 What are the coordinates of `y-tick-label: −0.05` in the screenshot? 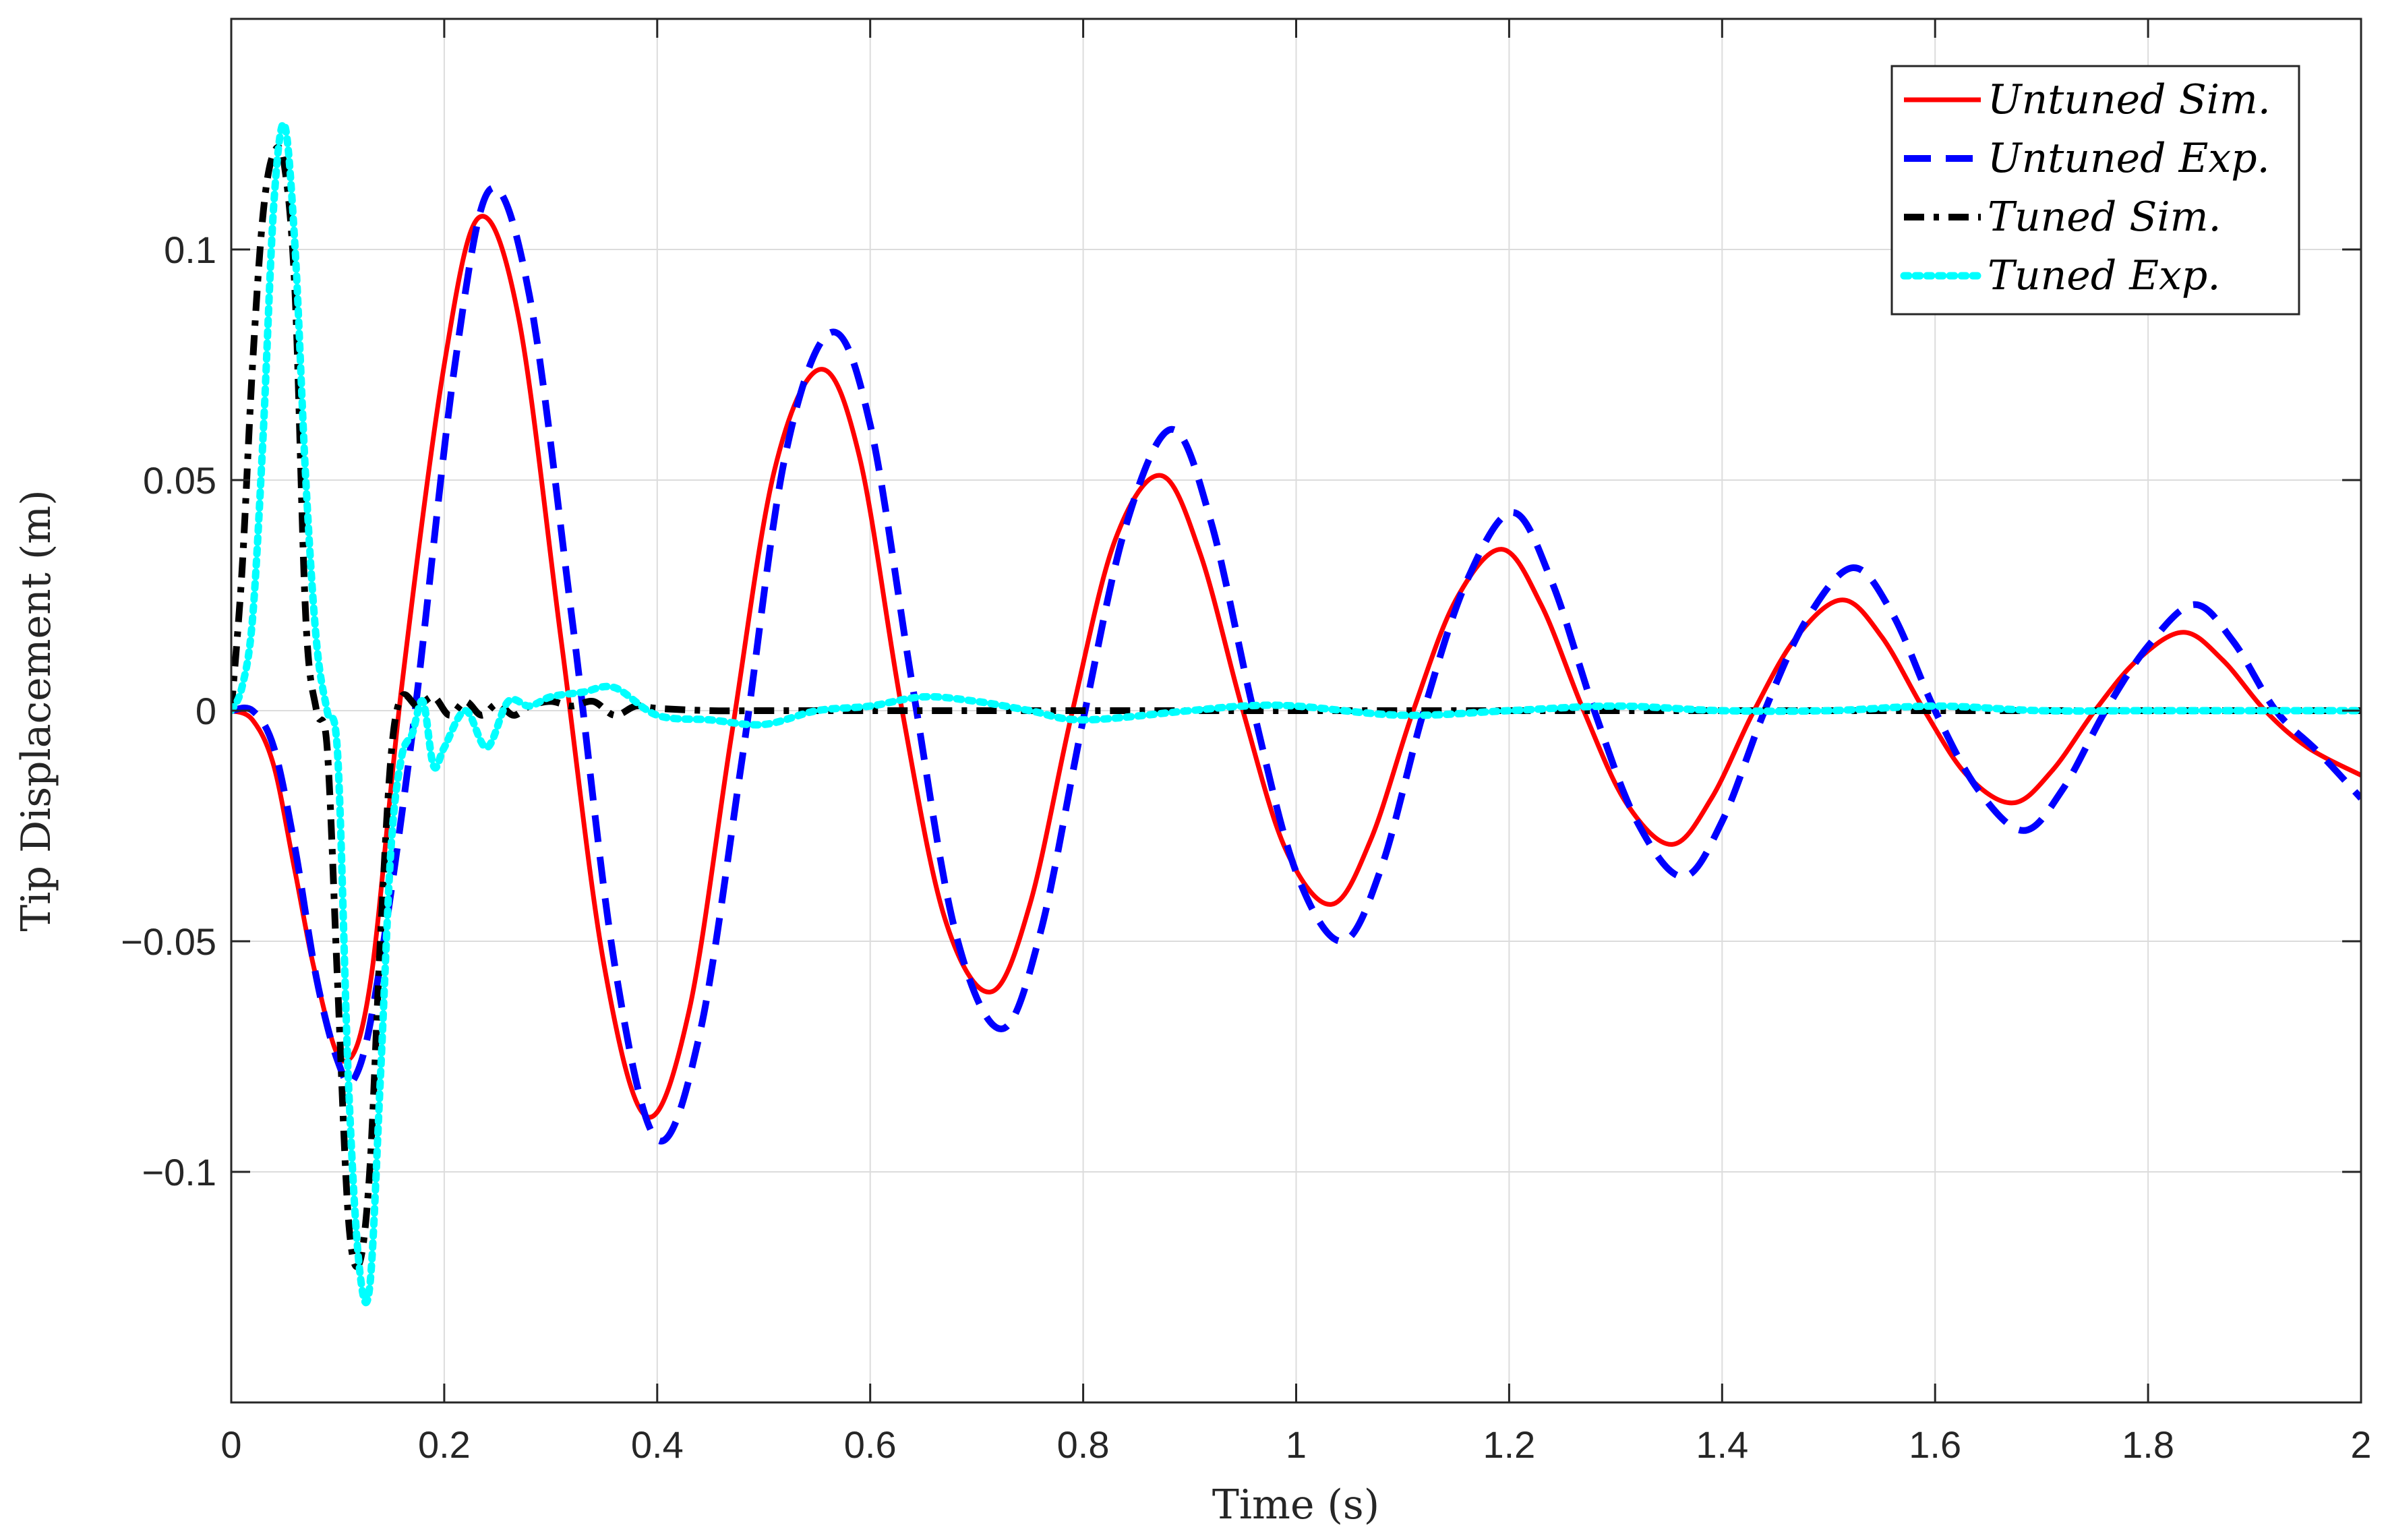 It's located at (169, 941).